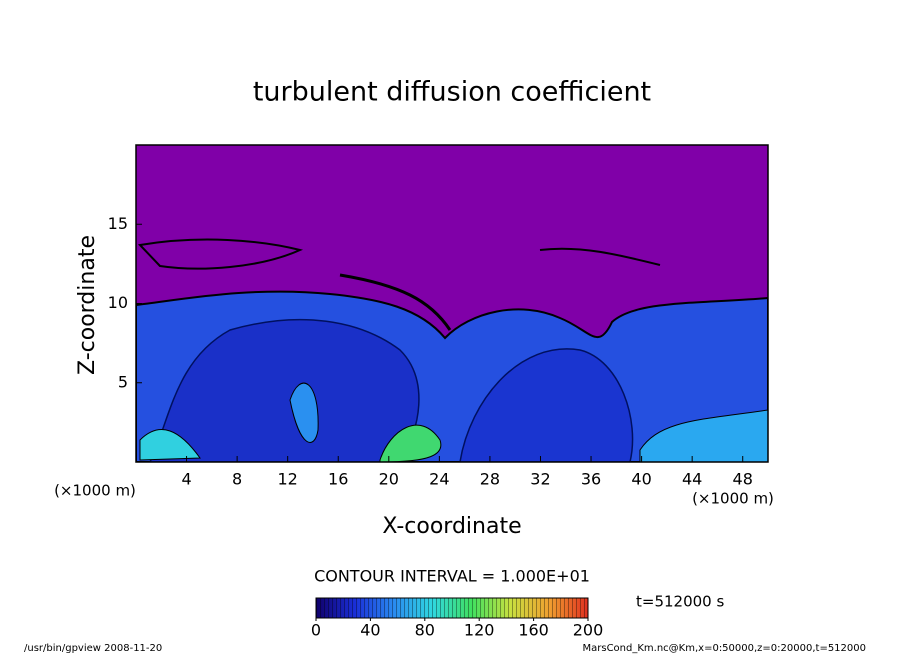  What do you see at coordinates (439, 479) in the screenshot?
I see `x-tick-label: 24` at bounding box center [439, 479].